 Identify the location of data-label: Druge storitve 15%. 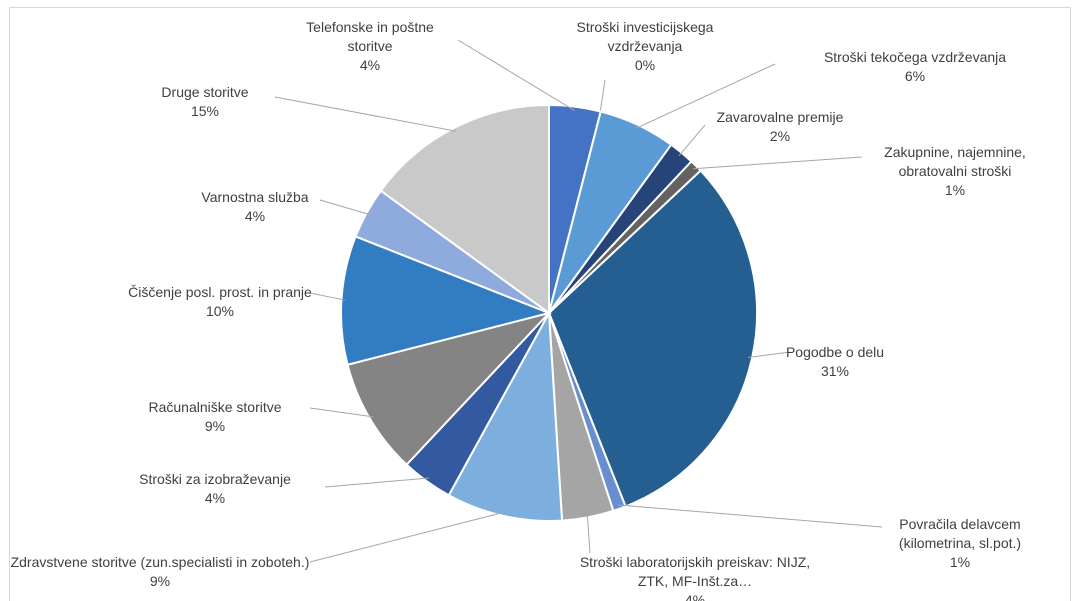
(205, 102).